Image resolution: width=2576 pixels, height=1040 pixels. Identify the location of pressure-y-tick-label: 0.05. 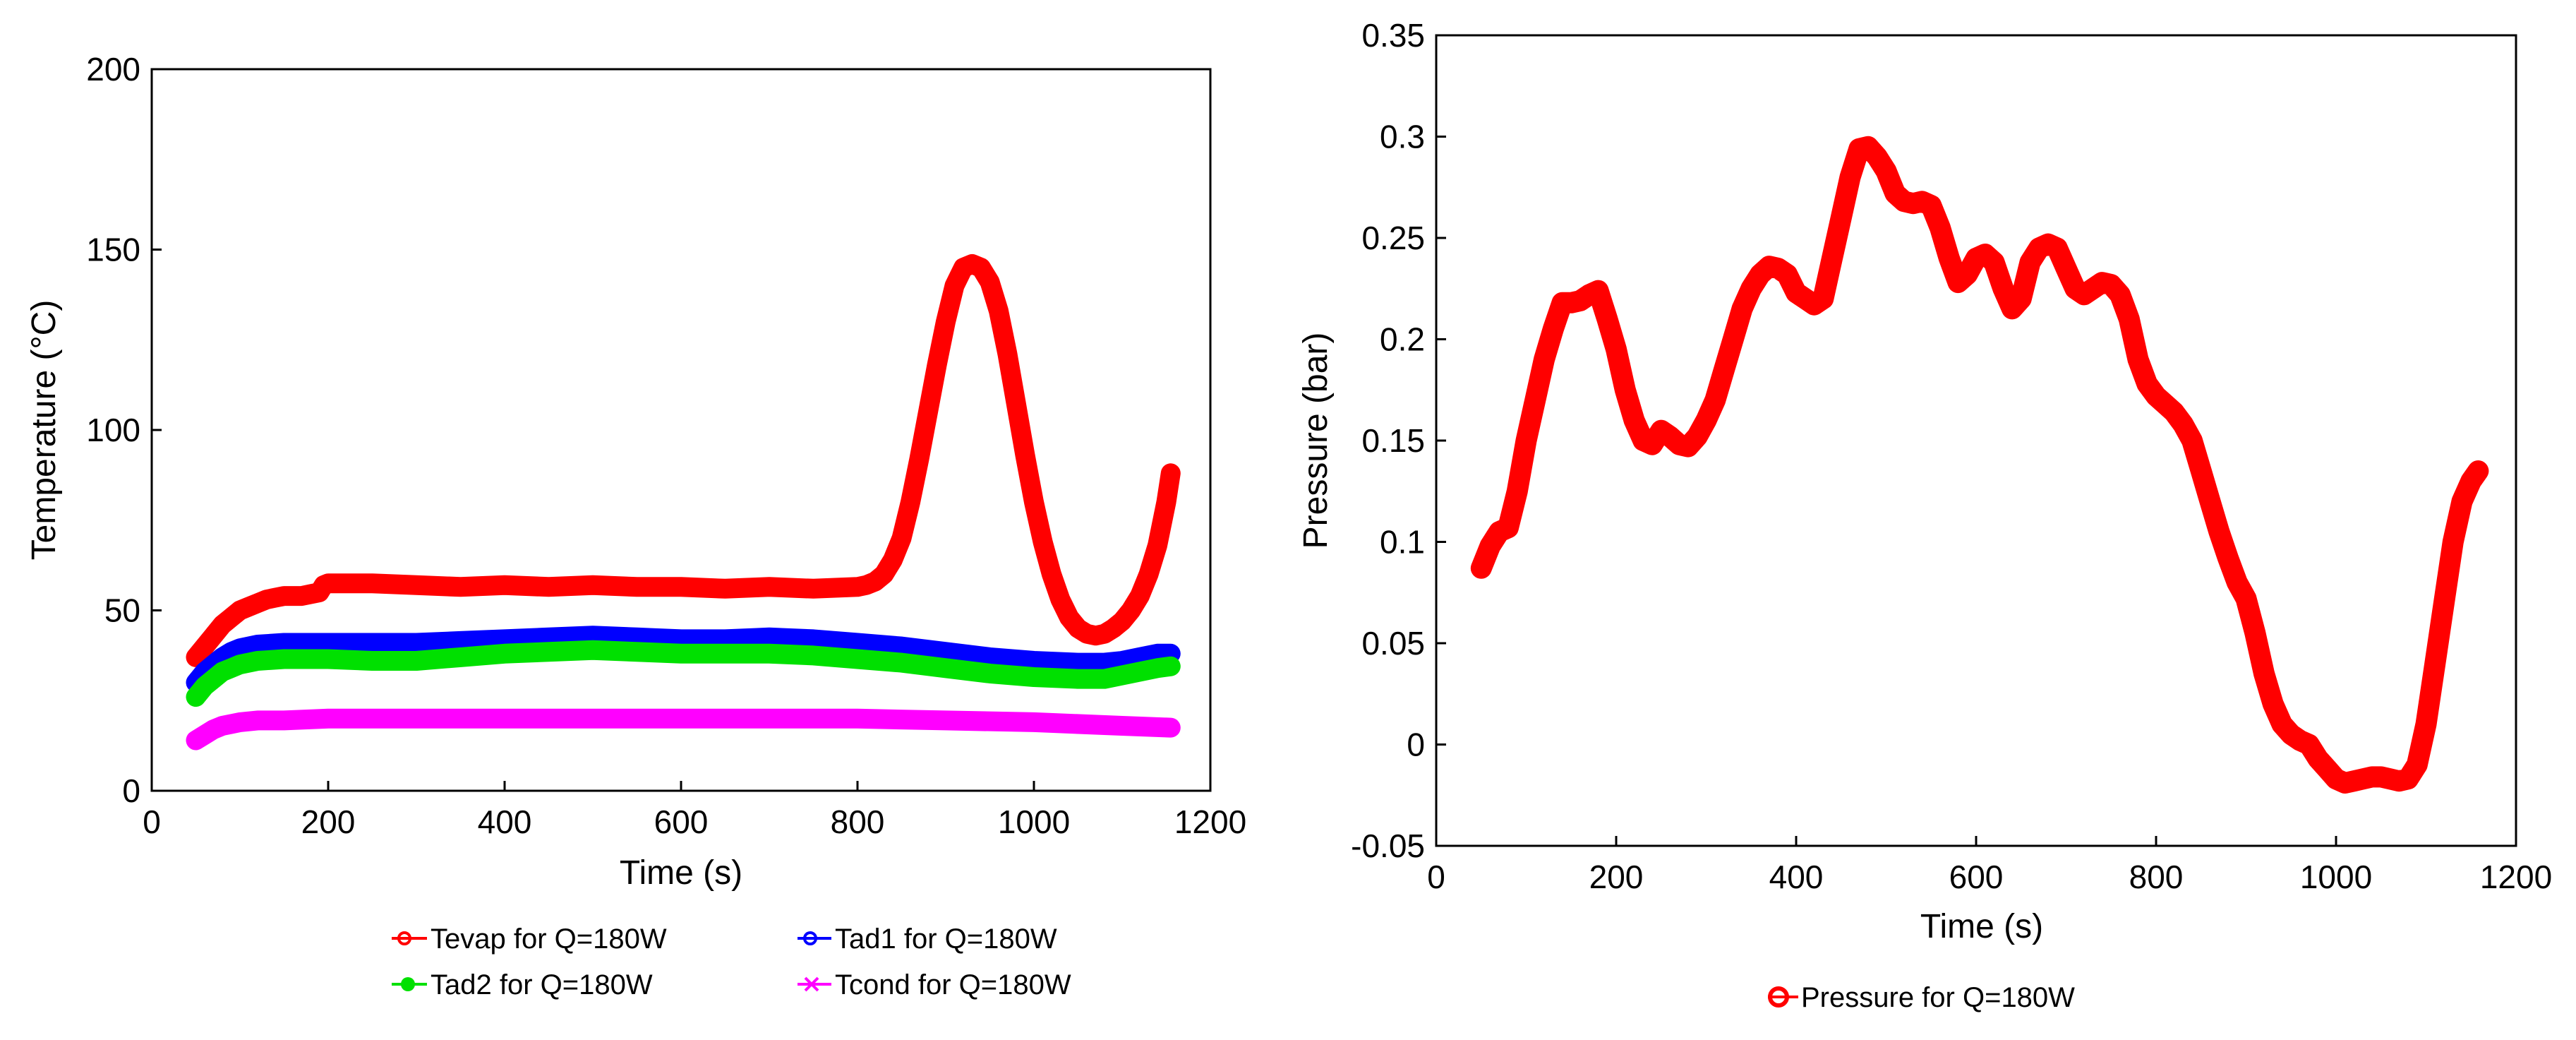
(1393, 643).